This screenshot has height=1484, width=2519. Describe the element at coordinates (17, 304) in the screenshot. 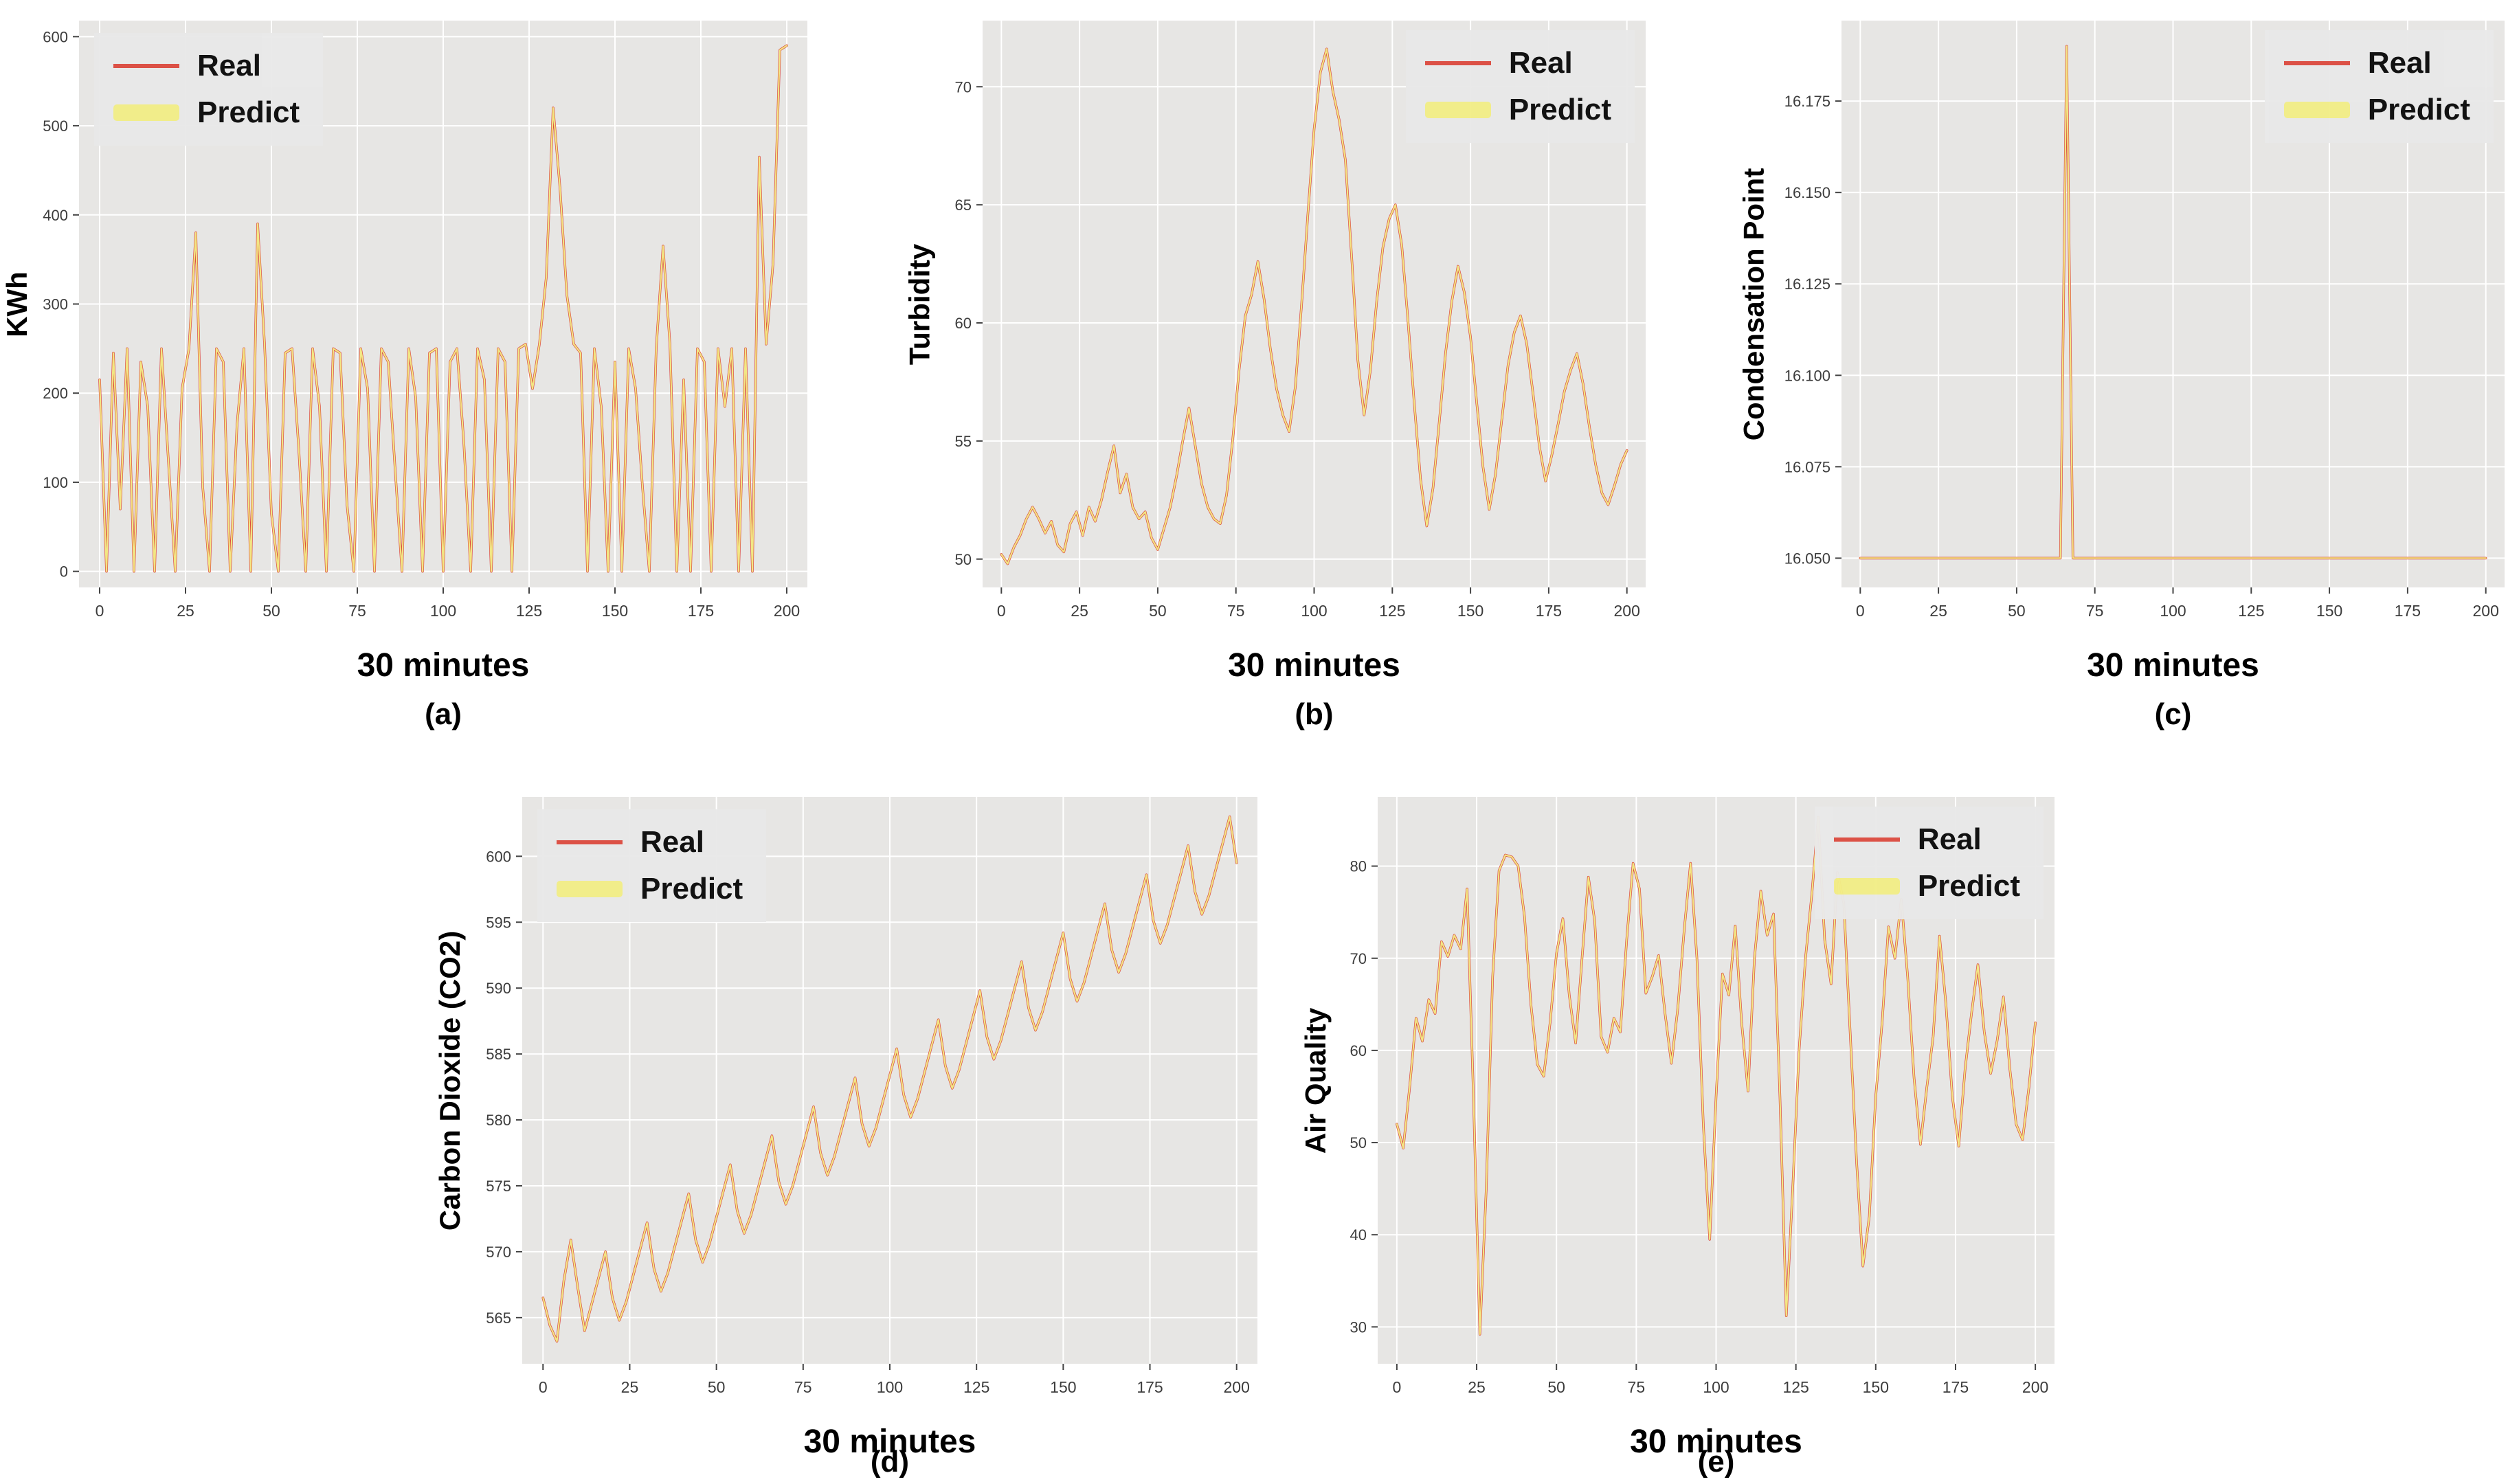

I see `y-axis-label-text: KWh` at that location.